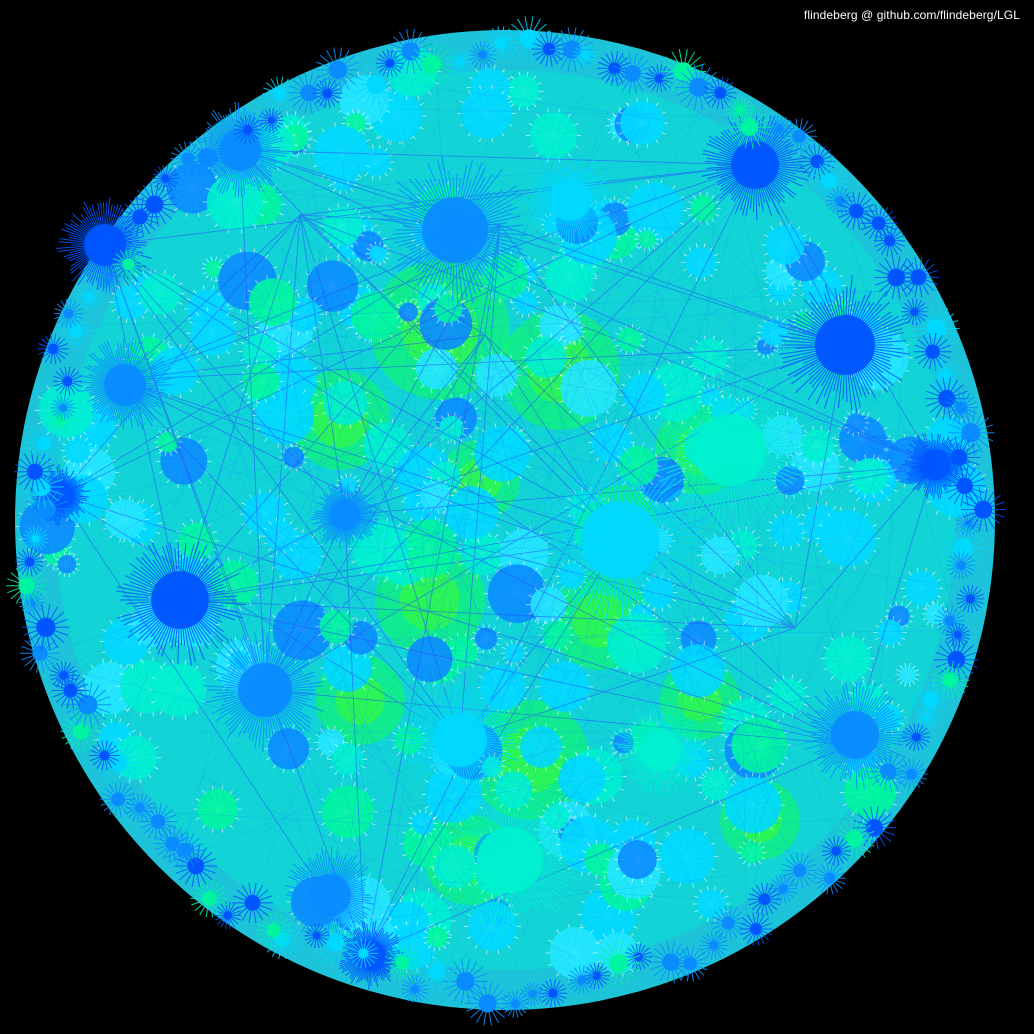 The image size is (1034, 1034). Describe the element at coordinates (455, 230) in the screenshot. I see `hub-core` at that location.